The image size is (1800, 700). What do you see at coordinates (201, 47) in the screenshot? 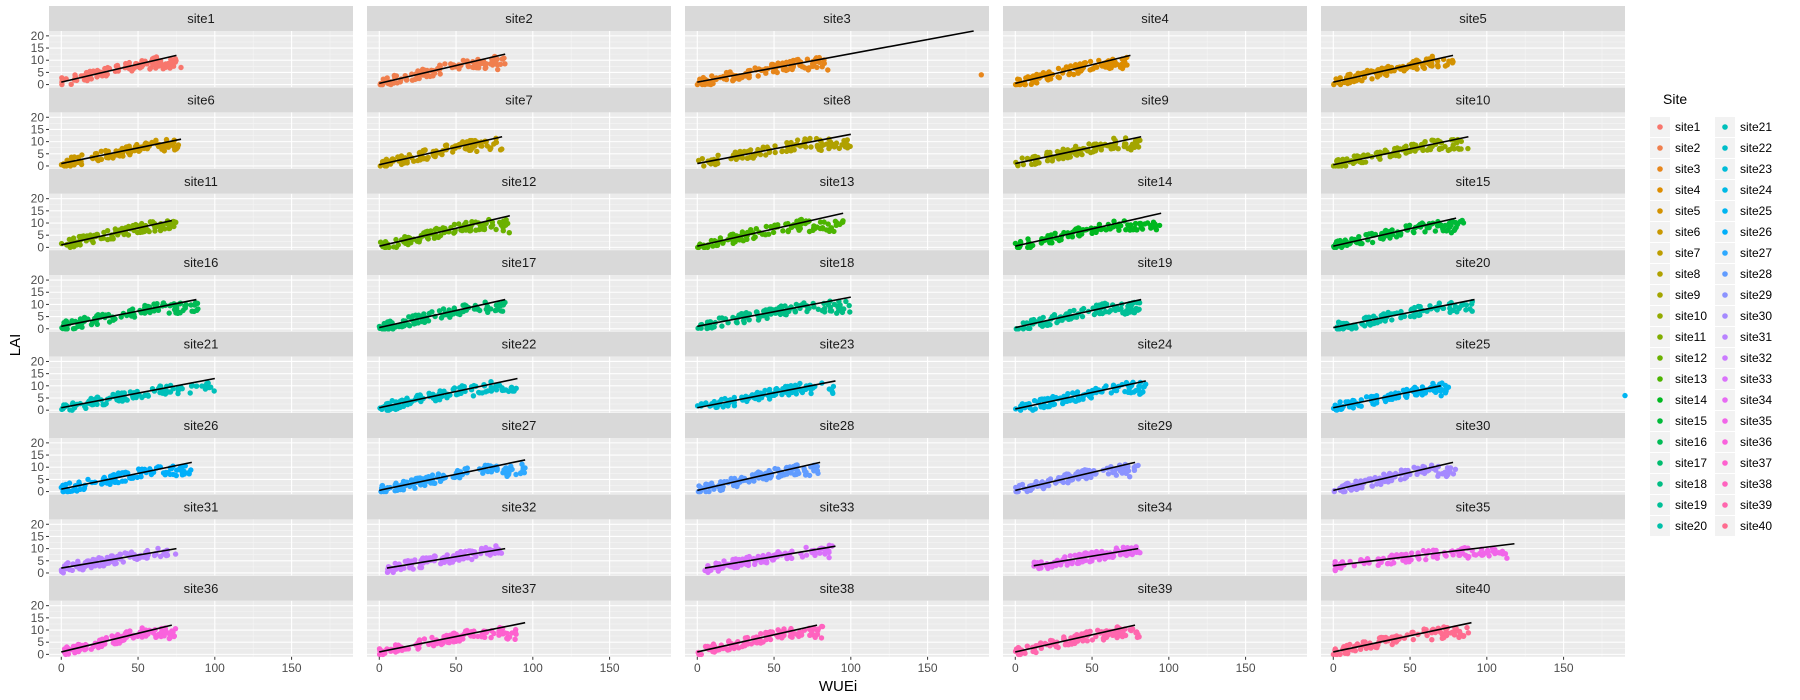
I see `facet-site1: site1` at bounding box center [201, 47].